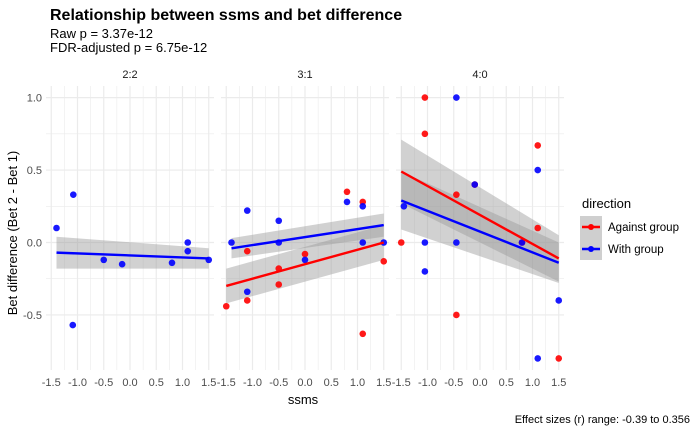 The width and height of the screenshot is (700, 432). What do you see at coordinates (32, 316) in the screenshot?
I see `y-tick-label: -0.5` at bounding box center [32, 316].